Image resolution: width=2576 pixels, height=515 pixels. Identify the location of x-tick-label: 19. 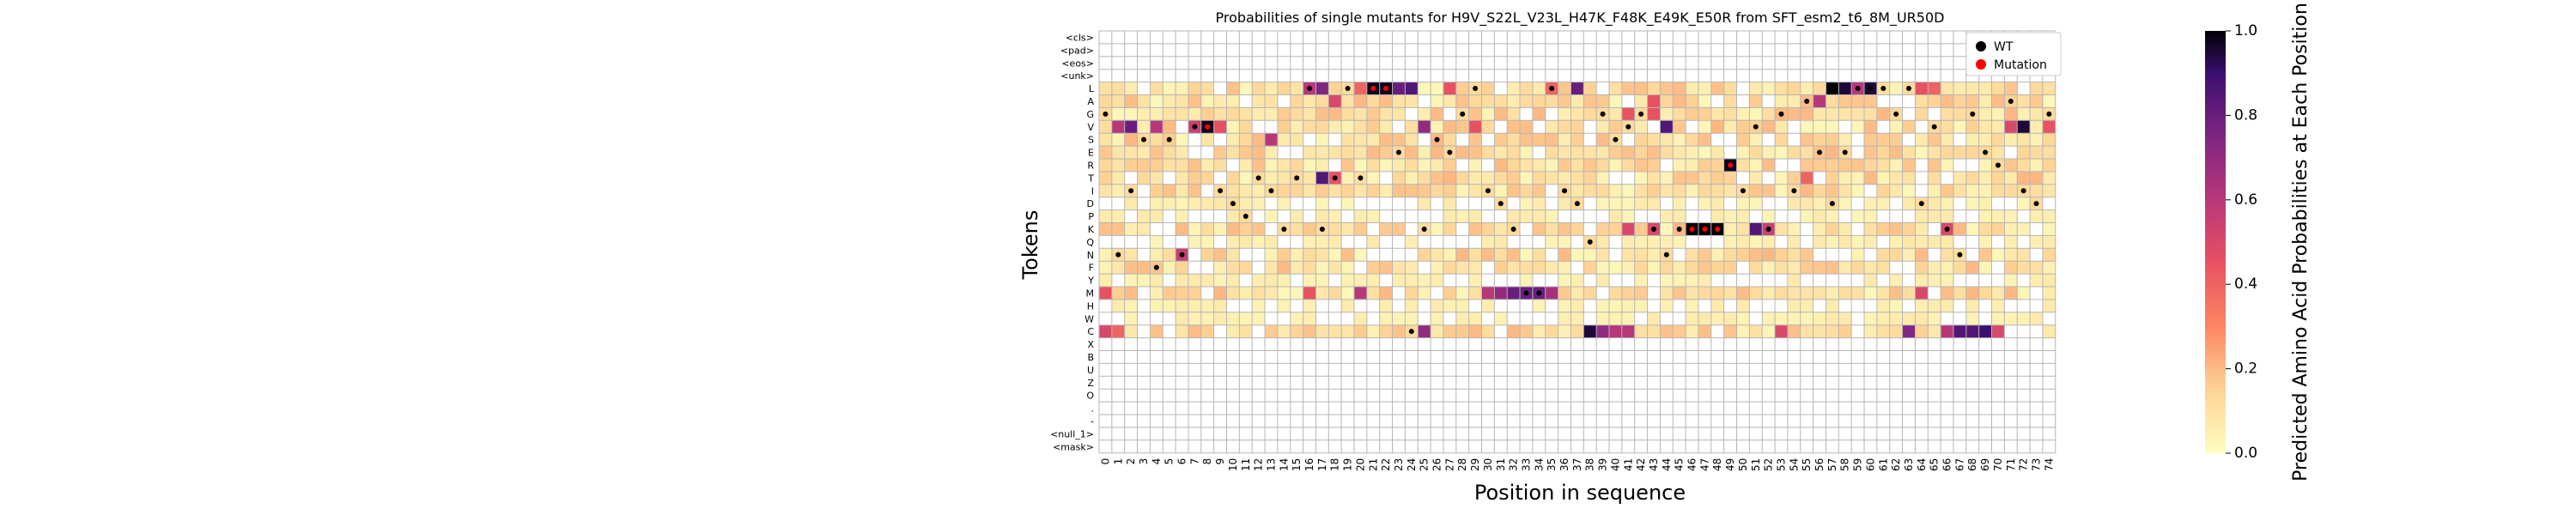
(1348, 464).